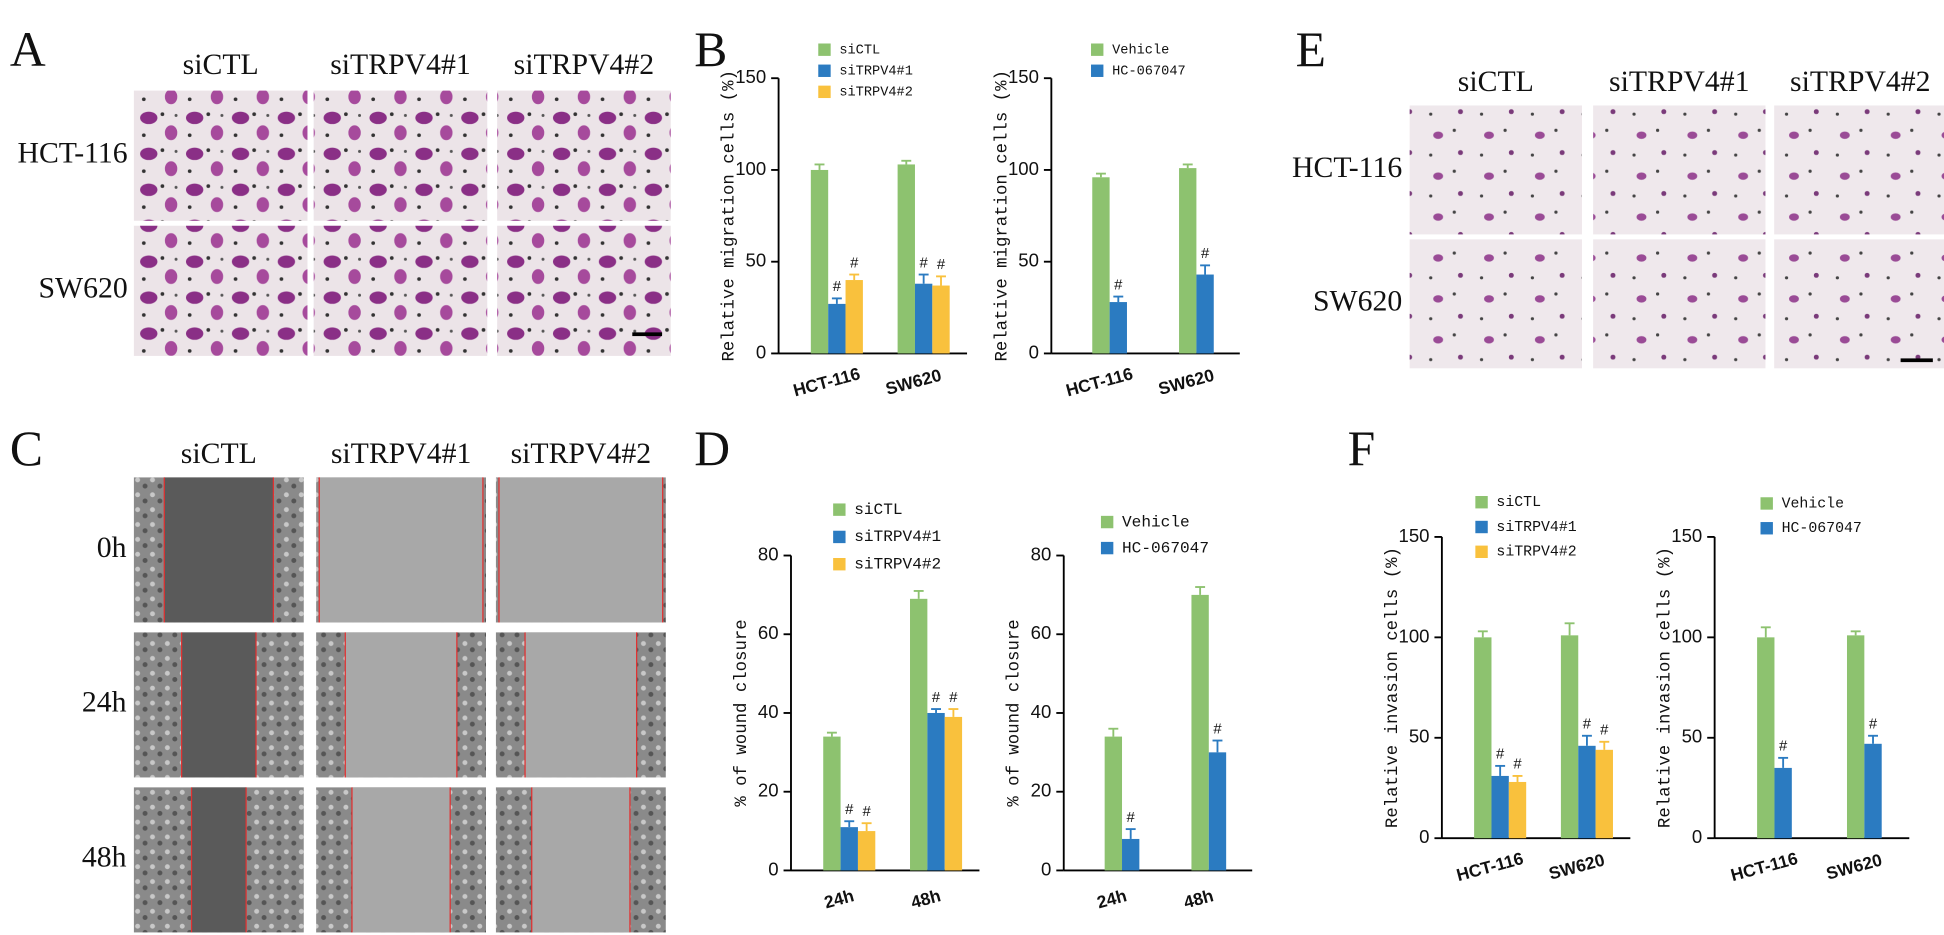 The image size is (1944, 935). Describe the element at coordinates (1186, 382) in the screenshot. I see `x-tick-label: SW620` at that location.